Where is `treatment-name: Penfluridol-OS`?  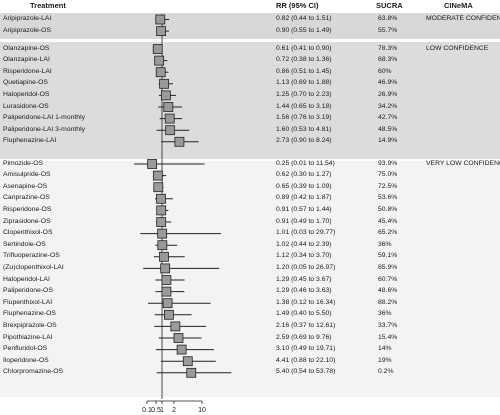 treatment-name: Penfluridol-OS is located at coordinates (25, 349).